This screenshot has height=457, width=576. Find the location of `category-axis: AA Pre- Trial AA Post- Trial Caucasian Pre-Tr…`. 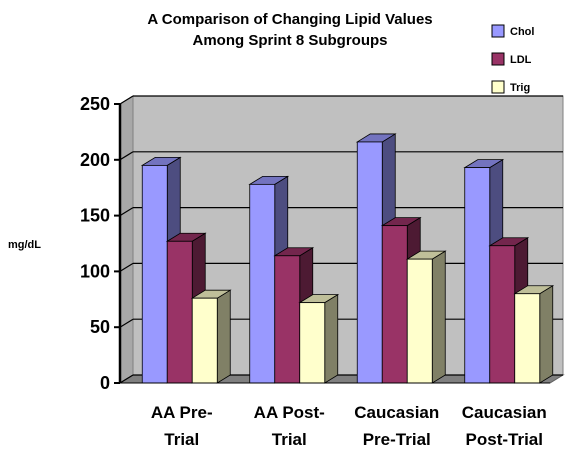

category-axis: AA Pre- Trial AA Post- Trial Caucasian Pre-Tr… is located at coordinates (349, 426).